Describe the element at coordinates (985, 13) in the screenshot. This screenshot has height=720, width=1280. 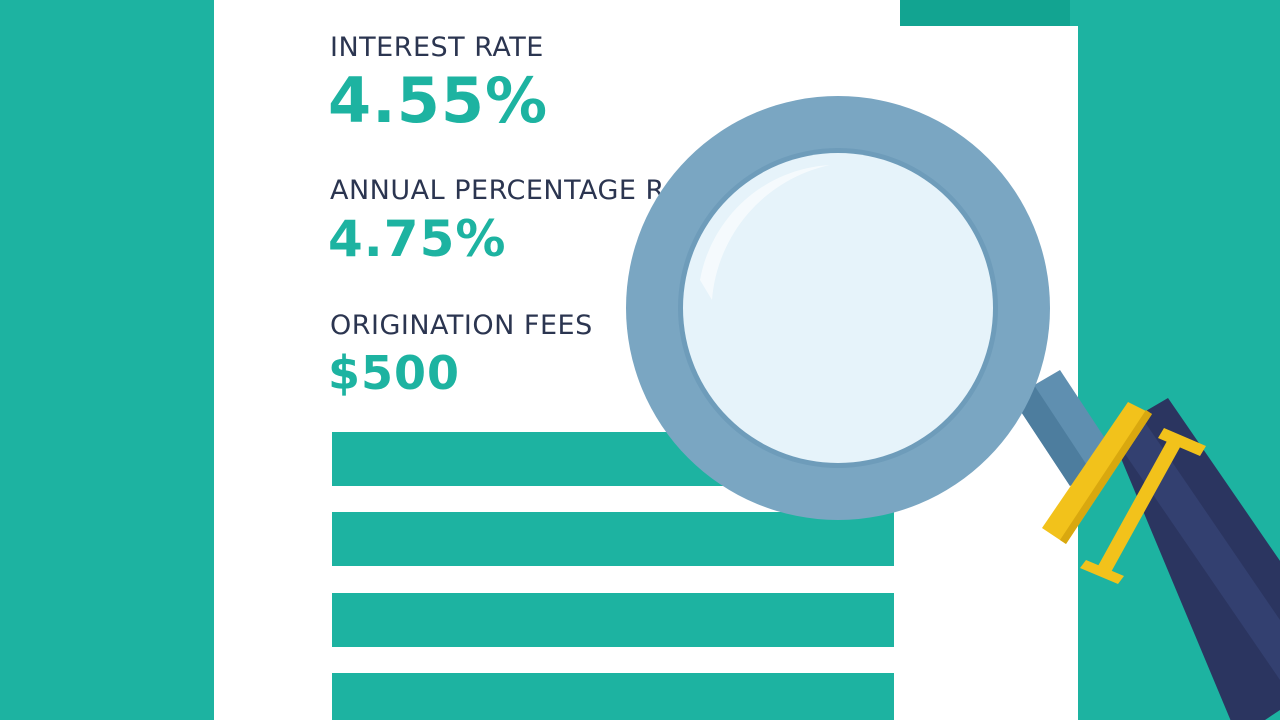
I see `document-back-sheet` at that location.